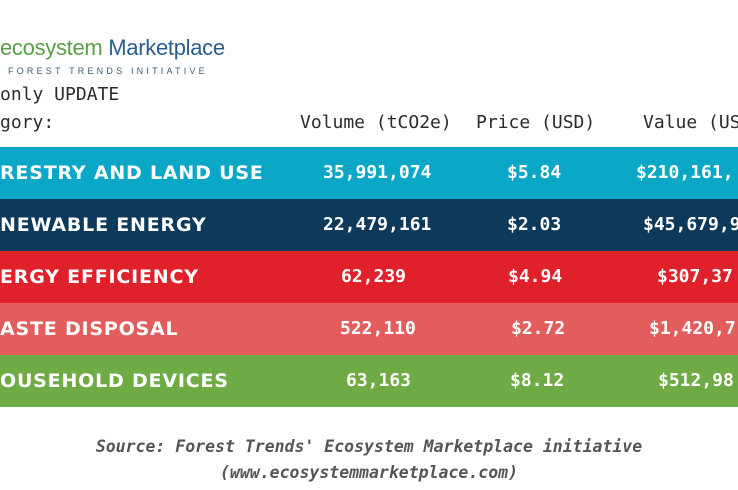 This screenshot has width=738, height=490. What do you see at coordinates (27, 122) in the screenshot?
I see `category-column-header: gory:` at bounding box center [27, 122].